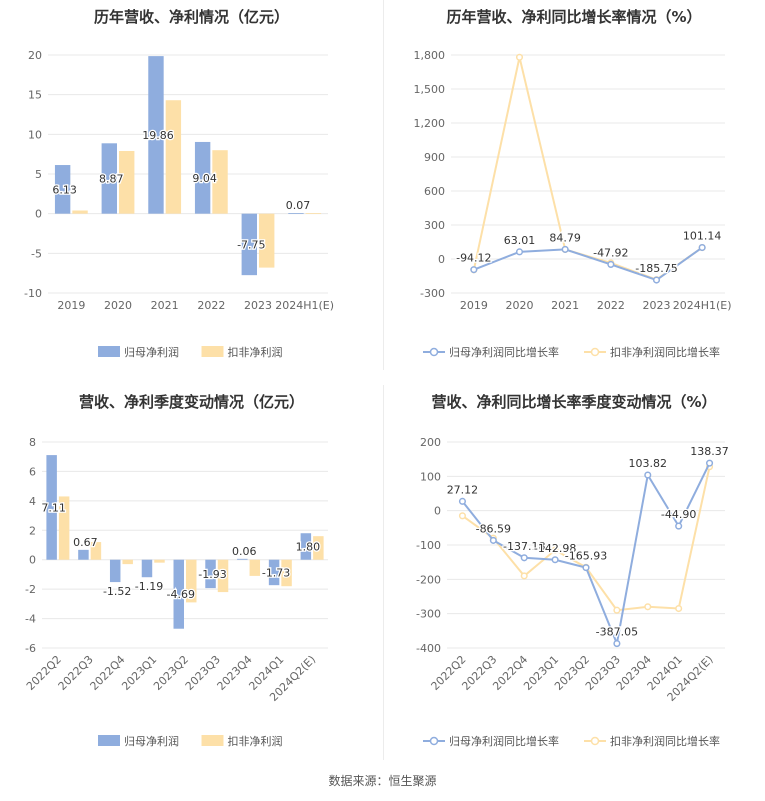 Image resolution: width=765 pixels, height=801 pixels. Describe the element at coordinates (244, 551) in the screenshot. I see `data-label: 0.06` at that location.